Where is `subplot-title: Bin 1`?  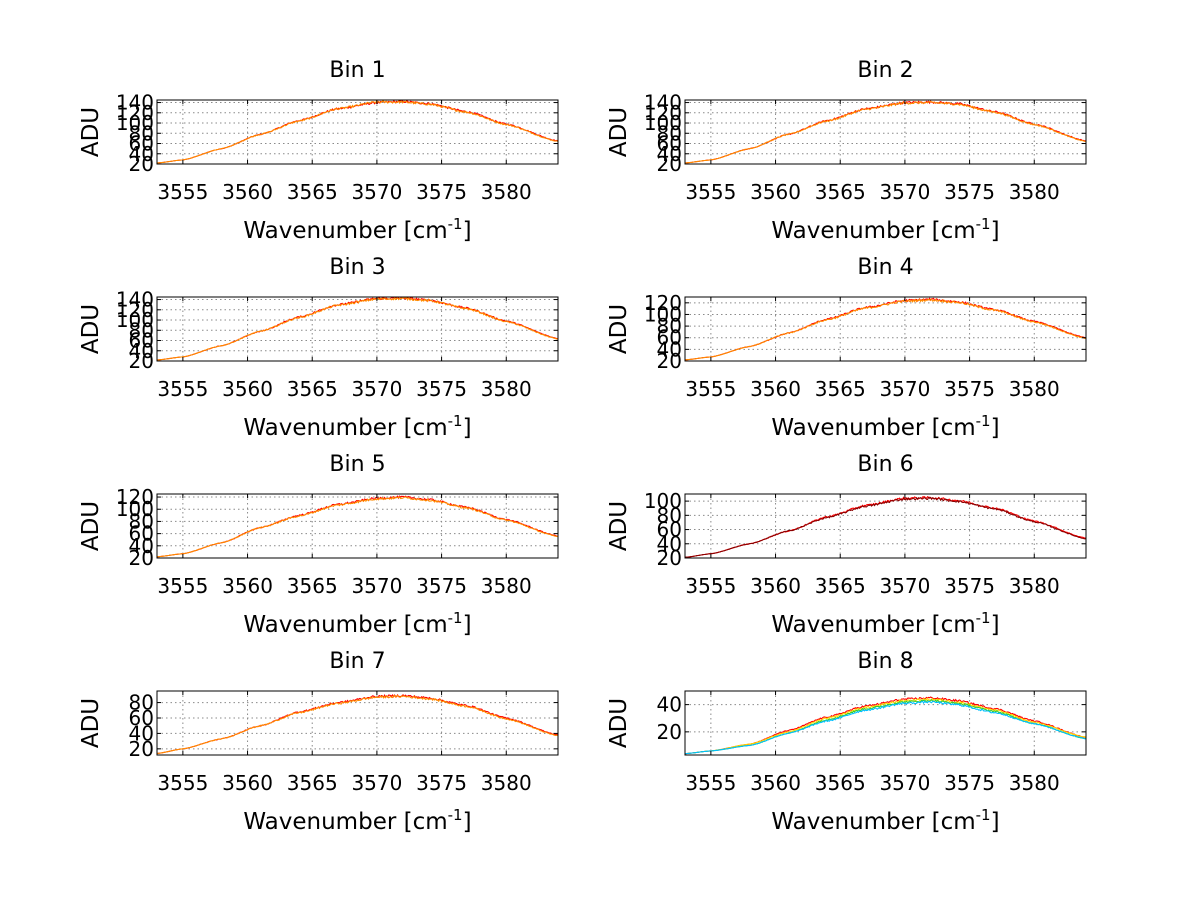
subplot-title: Bin 1 is located at coordinates (357, 70).